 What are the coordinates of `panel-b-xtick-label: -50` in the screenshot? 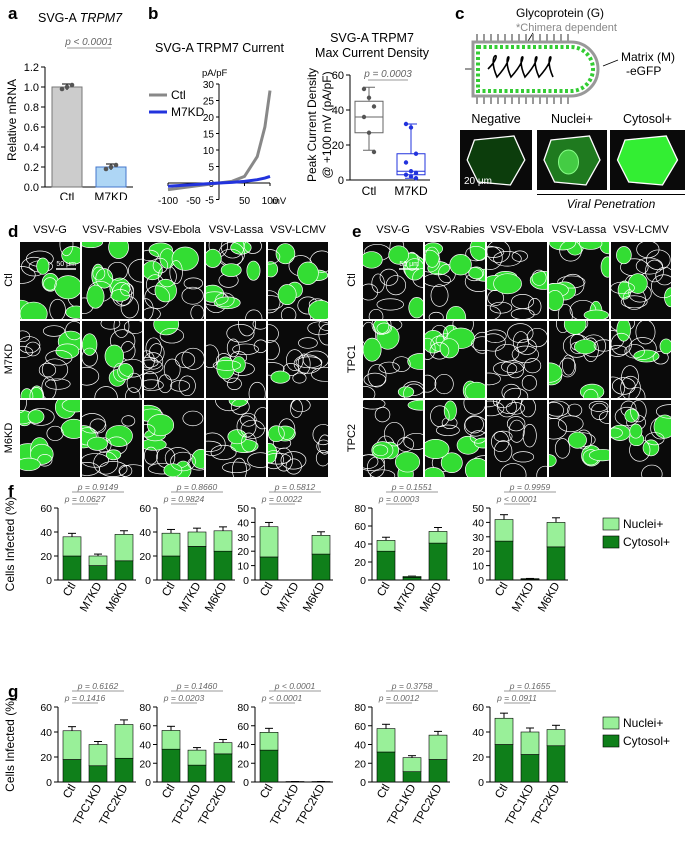 It's located at (193, 201).